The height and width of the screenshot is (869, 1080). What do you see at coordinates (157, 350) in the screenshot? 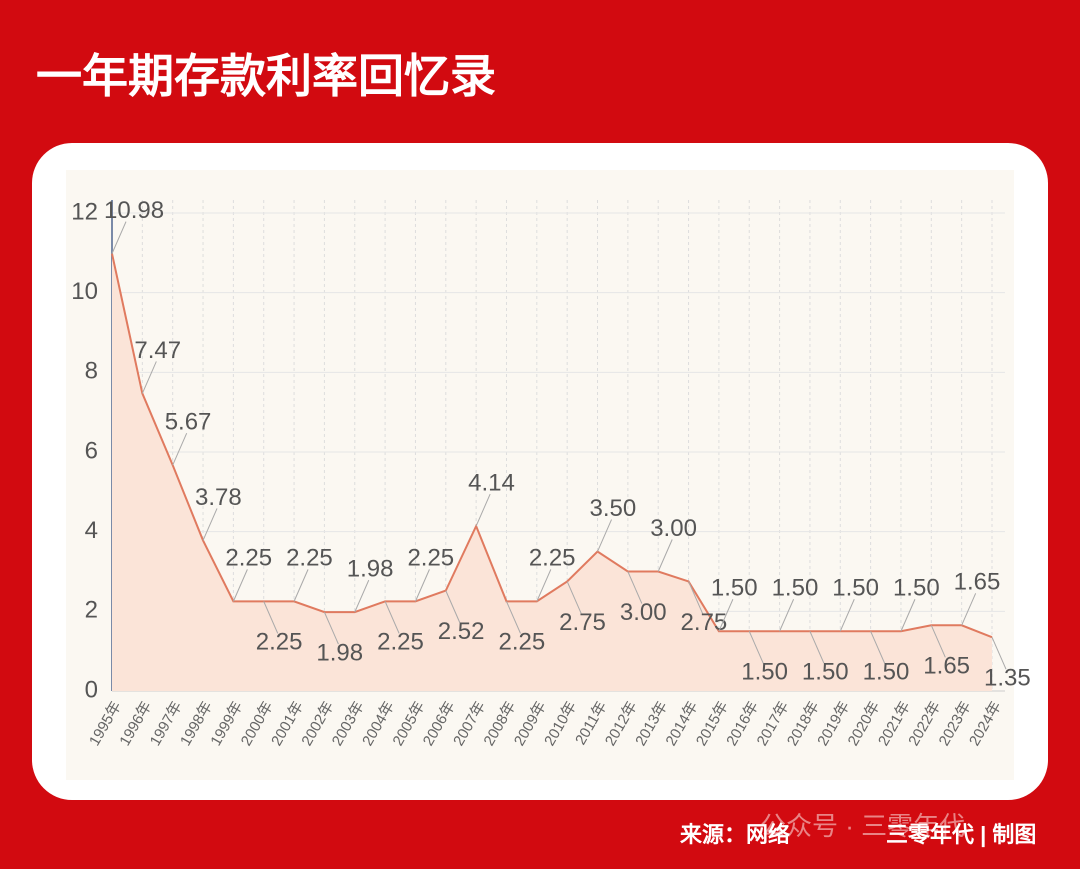
I see `value-label: 7.47` at bounding box center [157, 350].